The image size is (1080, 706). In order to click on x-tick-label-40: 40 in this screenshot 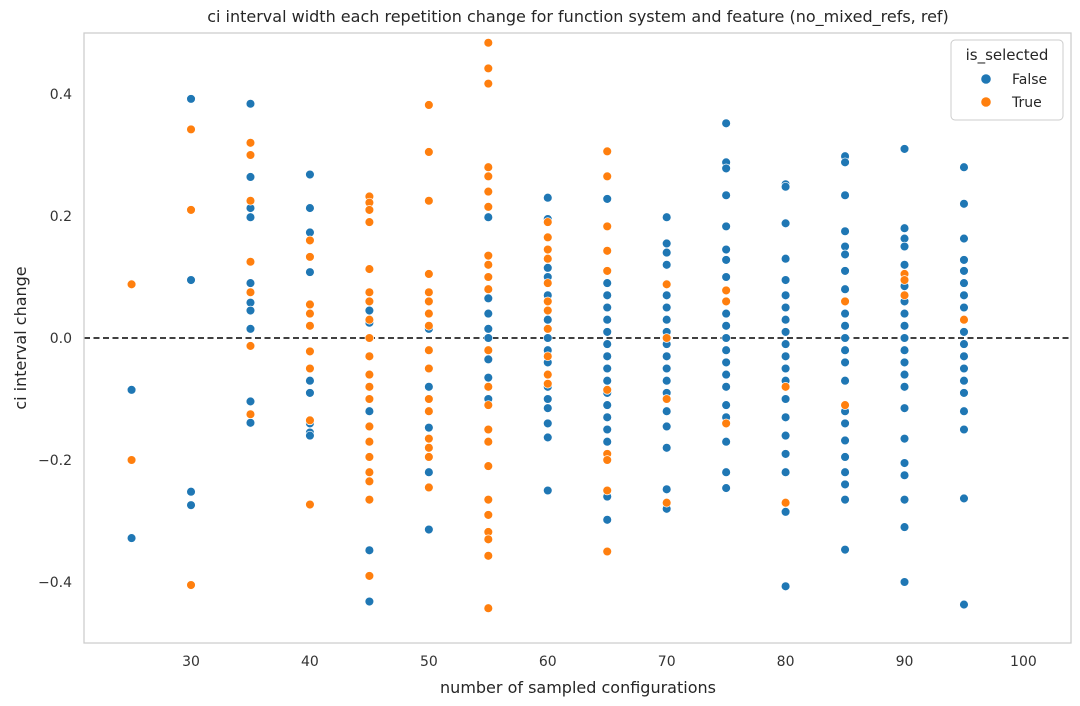, I will do `click(310, 662)`.